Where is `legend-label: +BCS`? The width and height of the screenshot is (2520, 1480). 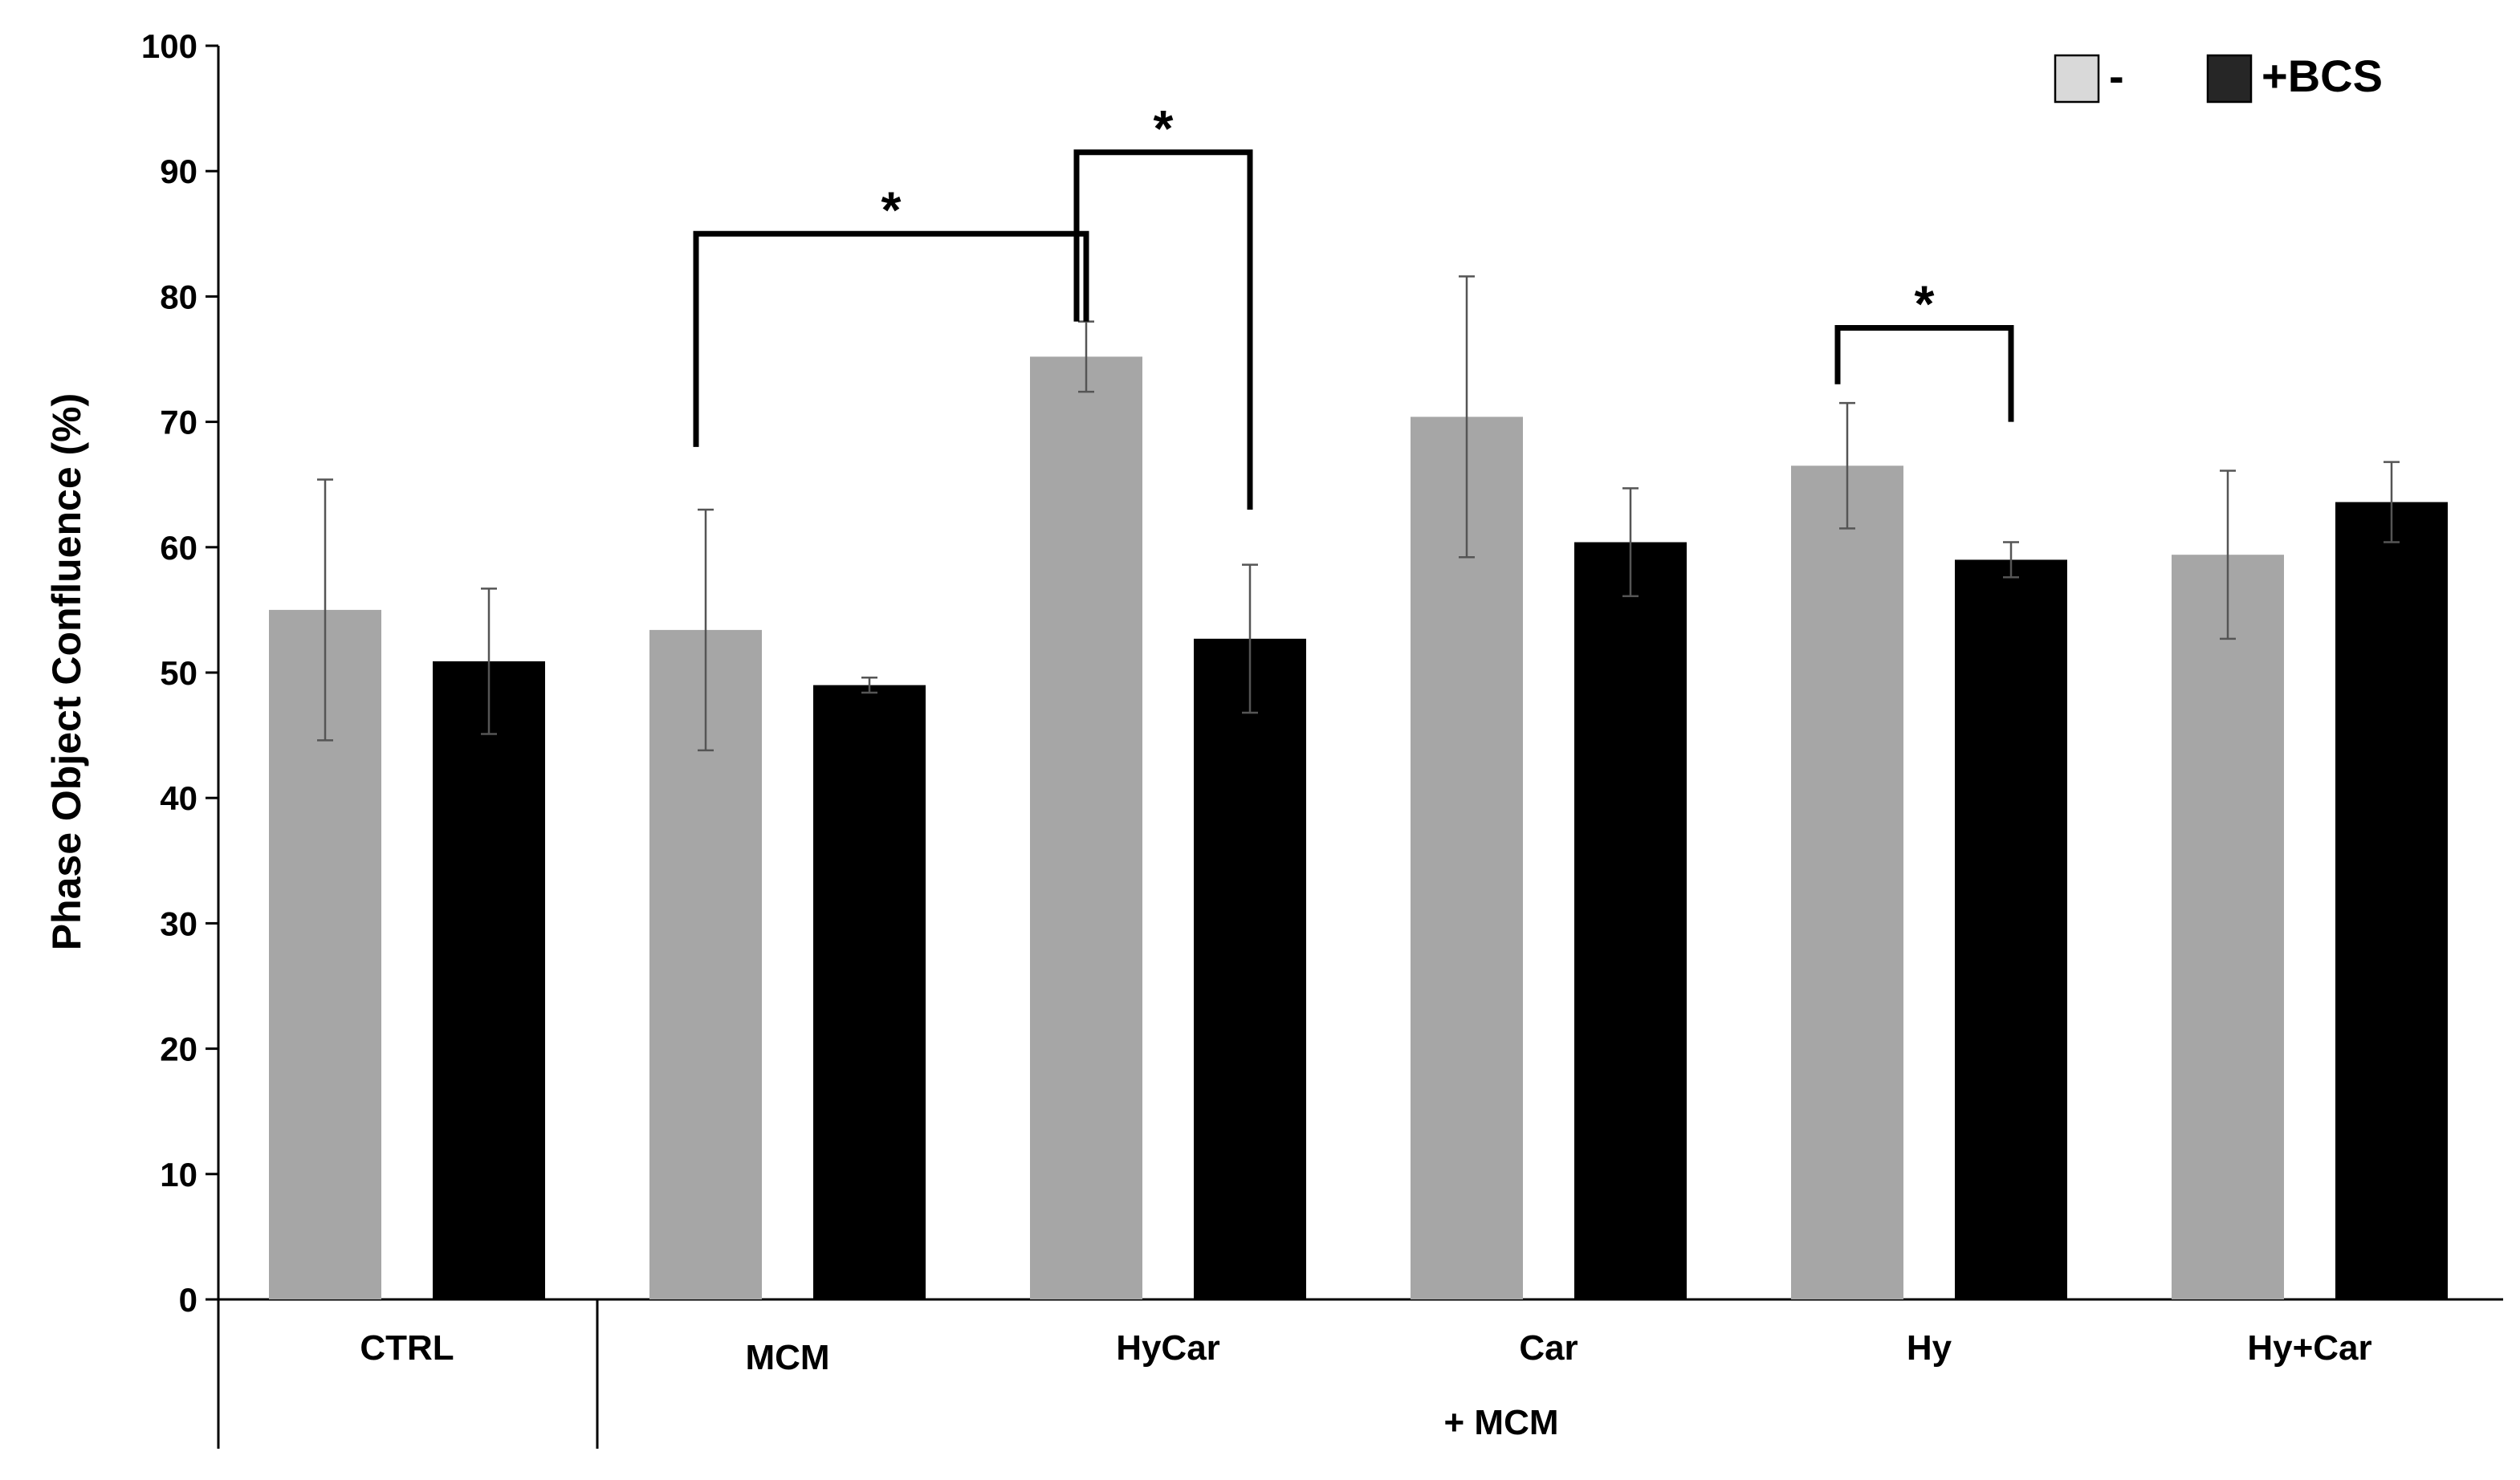 legend-label: +BCS is located at coordinates (2322, 76).